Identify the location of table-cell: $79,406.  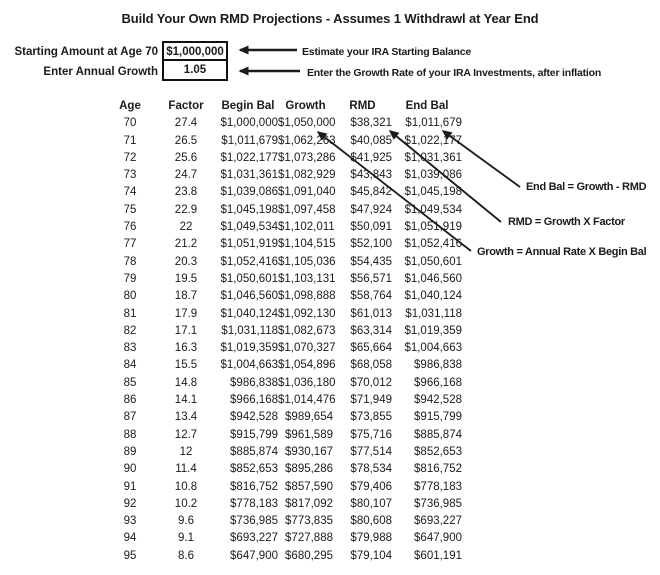
(371, 486).